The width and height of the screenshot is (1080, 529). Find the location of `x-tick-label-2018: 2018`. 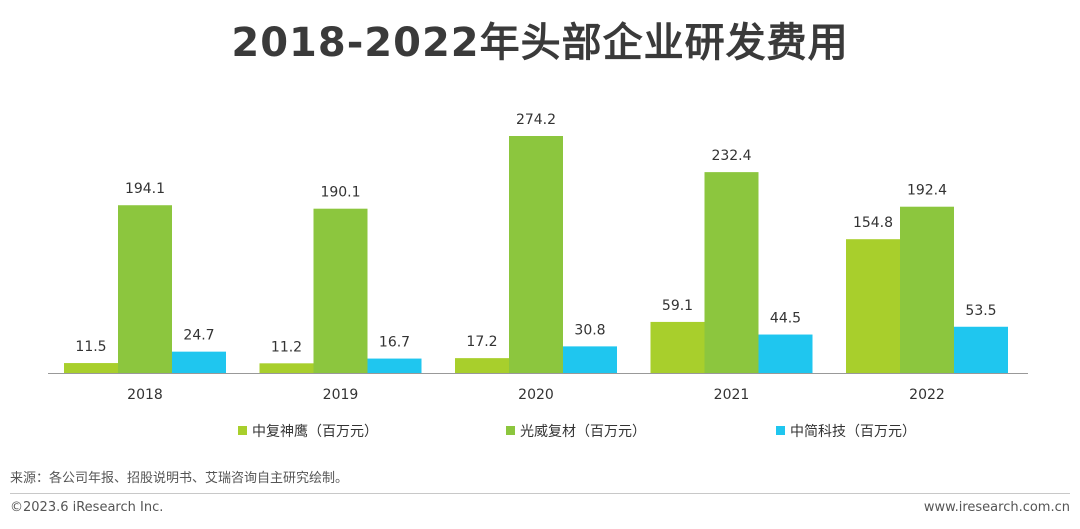

x-tick-label-2018: 2018 is located at coordinates (145, 395).